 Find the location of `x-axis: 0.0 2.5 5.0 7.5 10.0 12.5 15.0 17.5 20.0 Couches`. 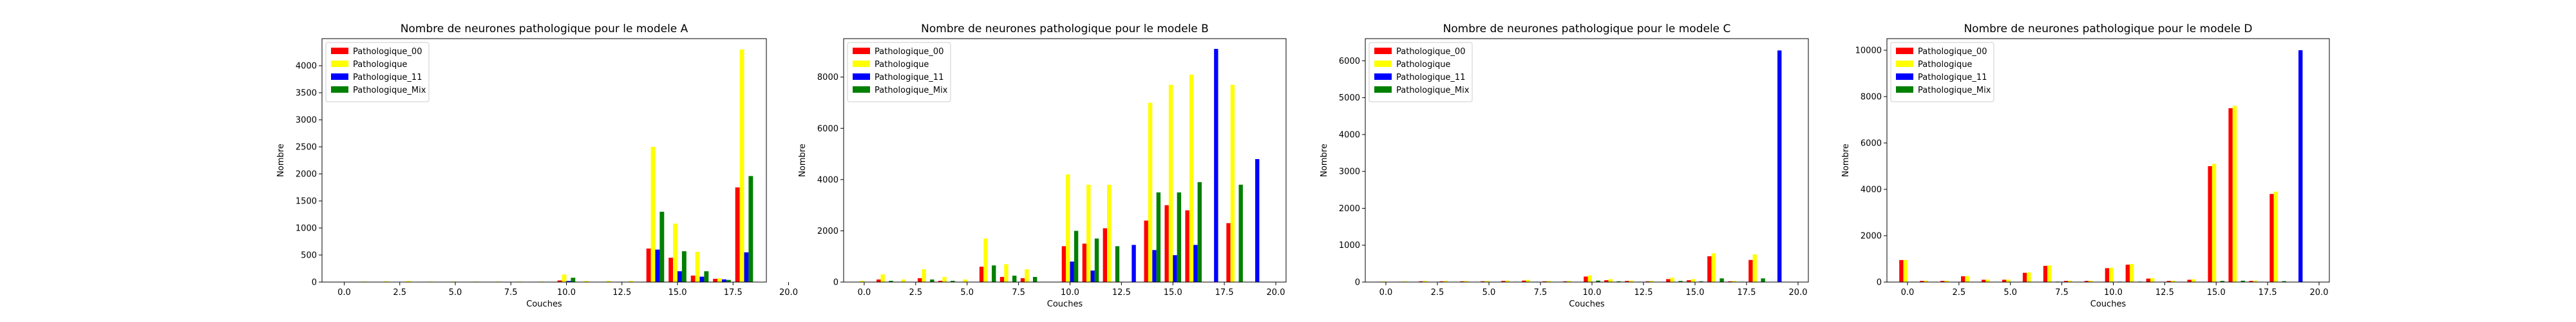

x-axis: 0.0 2.5 5.0 7.5 10.0 12.5 15.0 17.5 20.0 Couches is located at coordinates (567, 295).